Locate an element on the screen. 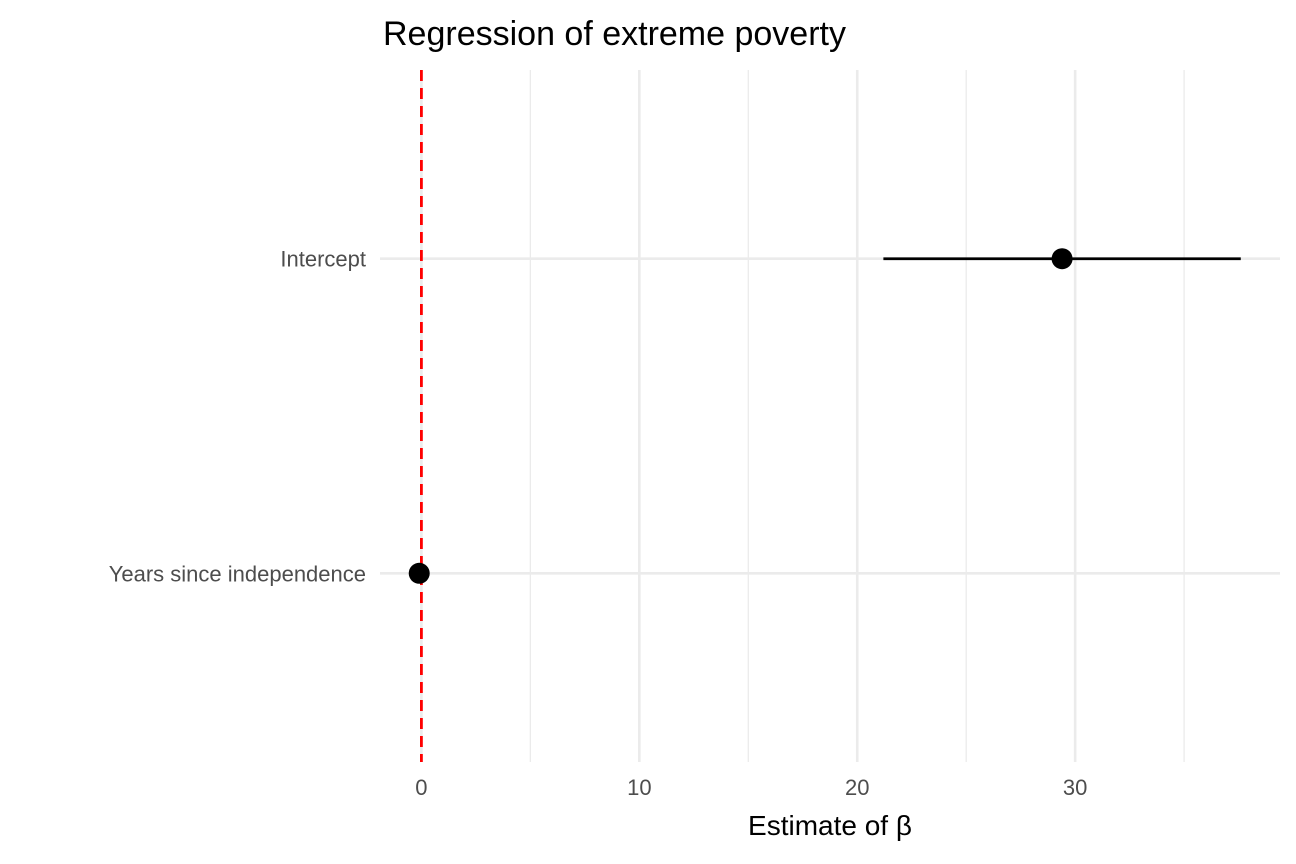  y-tick-label: Intercept is located at coordinates (323, 259).